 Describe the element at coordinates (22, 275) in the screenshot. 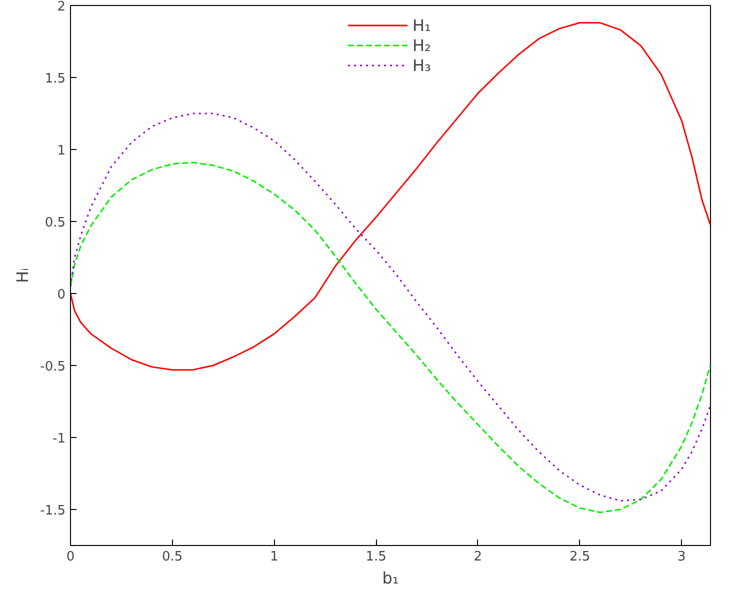

I see `y-axis-title: Hᵢ` at that location.